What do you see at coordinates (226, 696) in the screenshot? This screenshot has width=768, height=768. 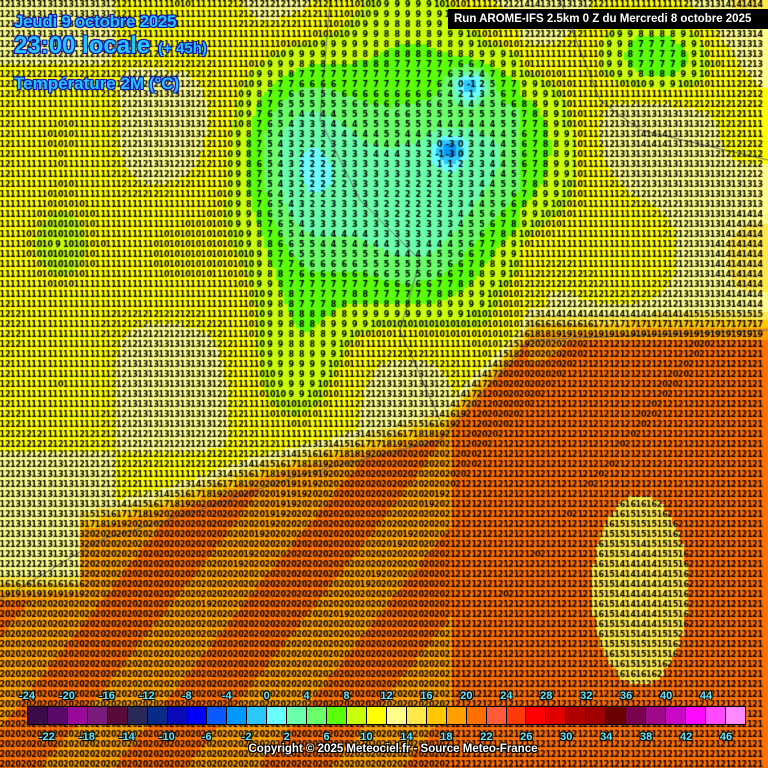 I see `colorbar-tick-label: -4` at bounding box center [226, 696].